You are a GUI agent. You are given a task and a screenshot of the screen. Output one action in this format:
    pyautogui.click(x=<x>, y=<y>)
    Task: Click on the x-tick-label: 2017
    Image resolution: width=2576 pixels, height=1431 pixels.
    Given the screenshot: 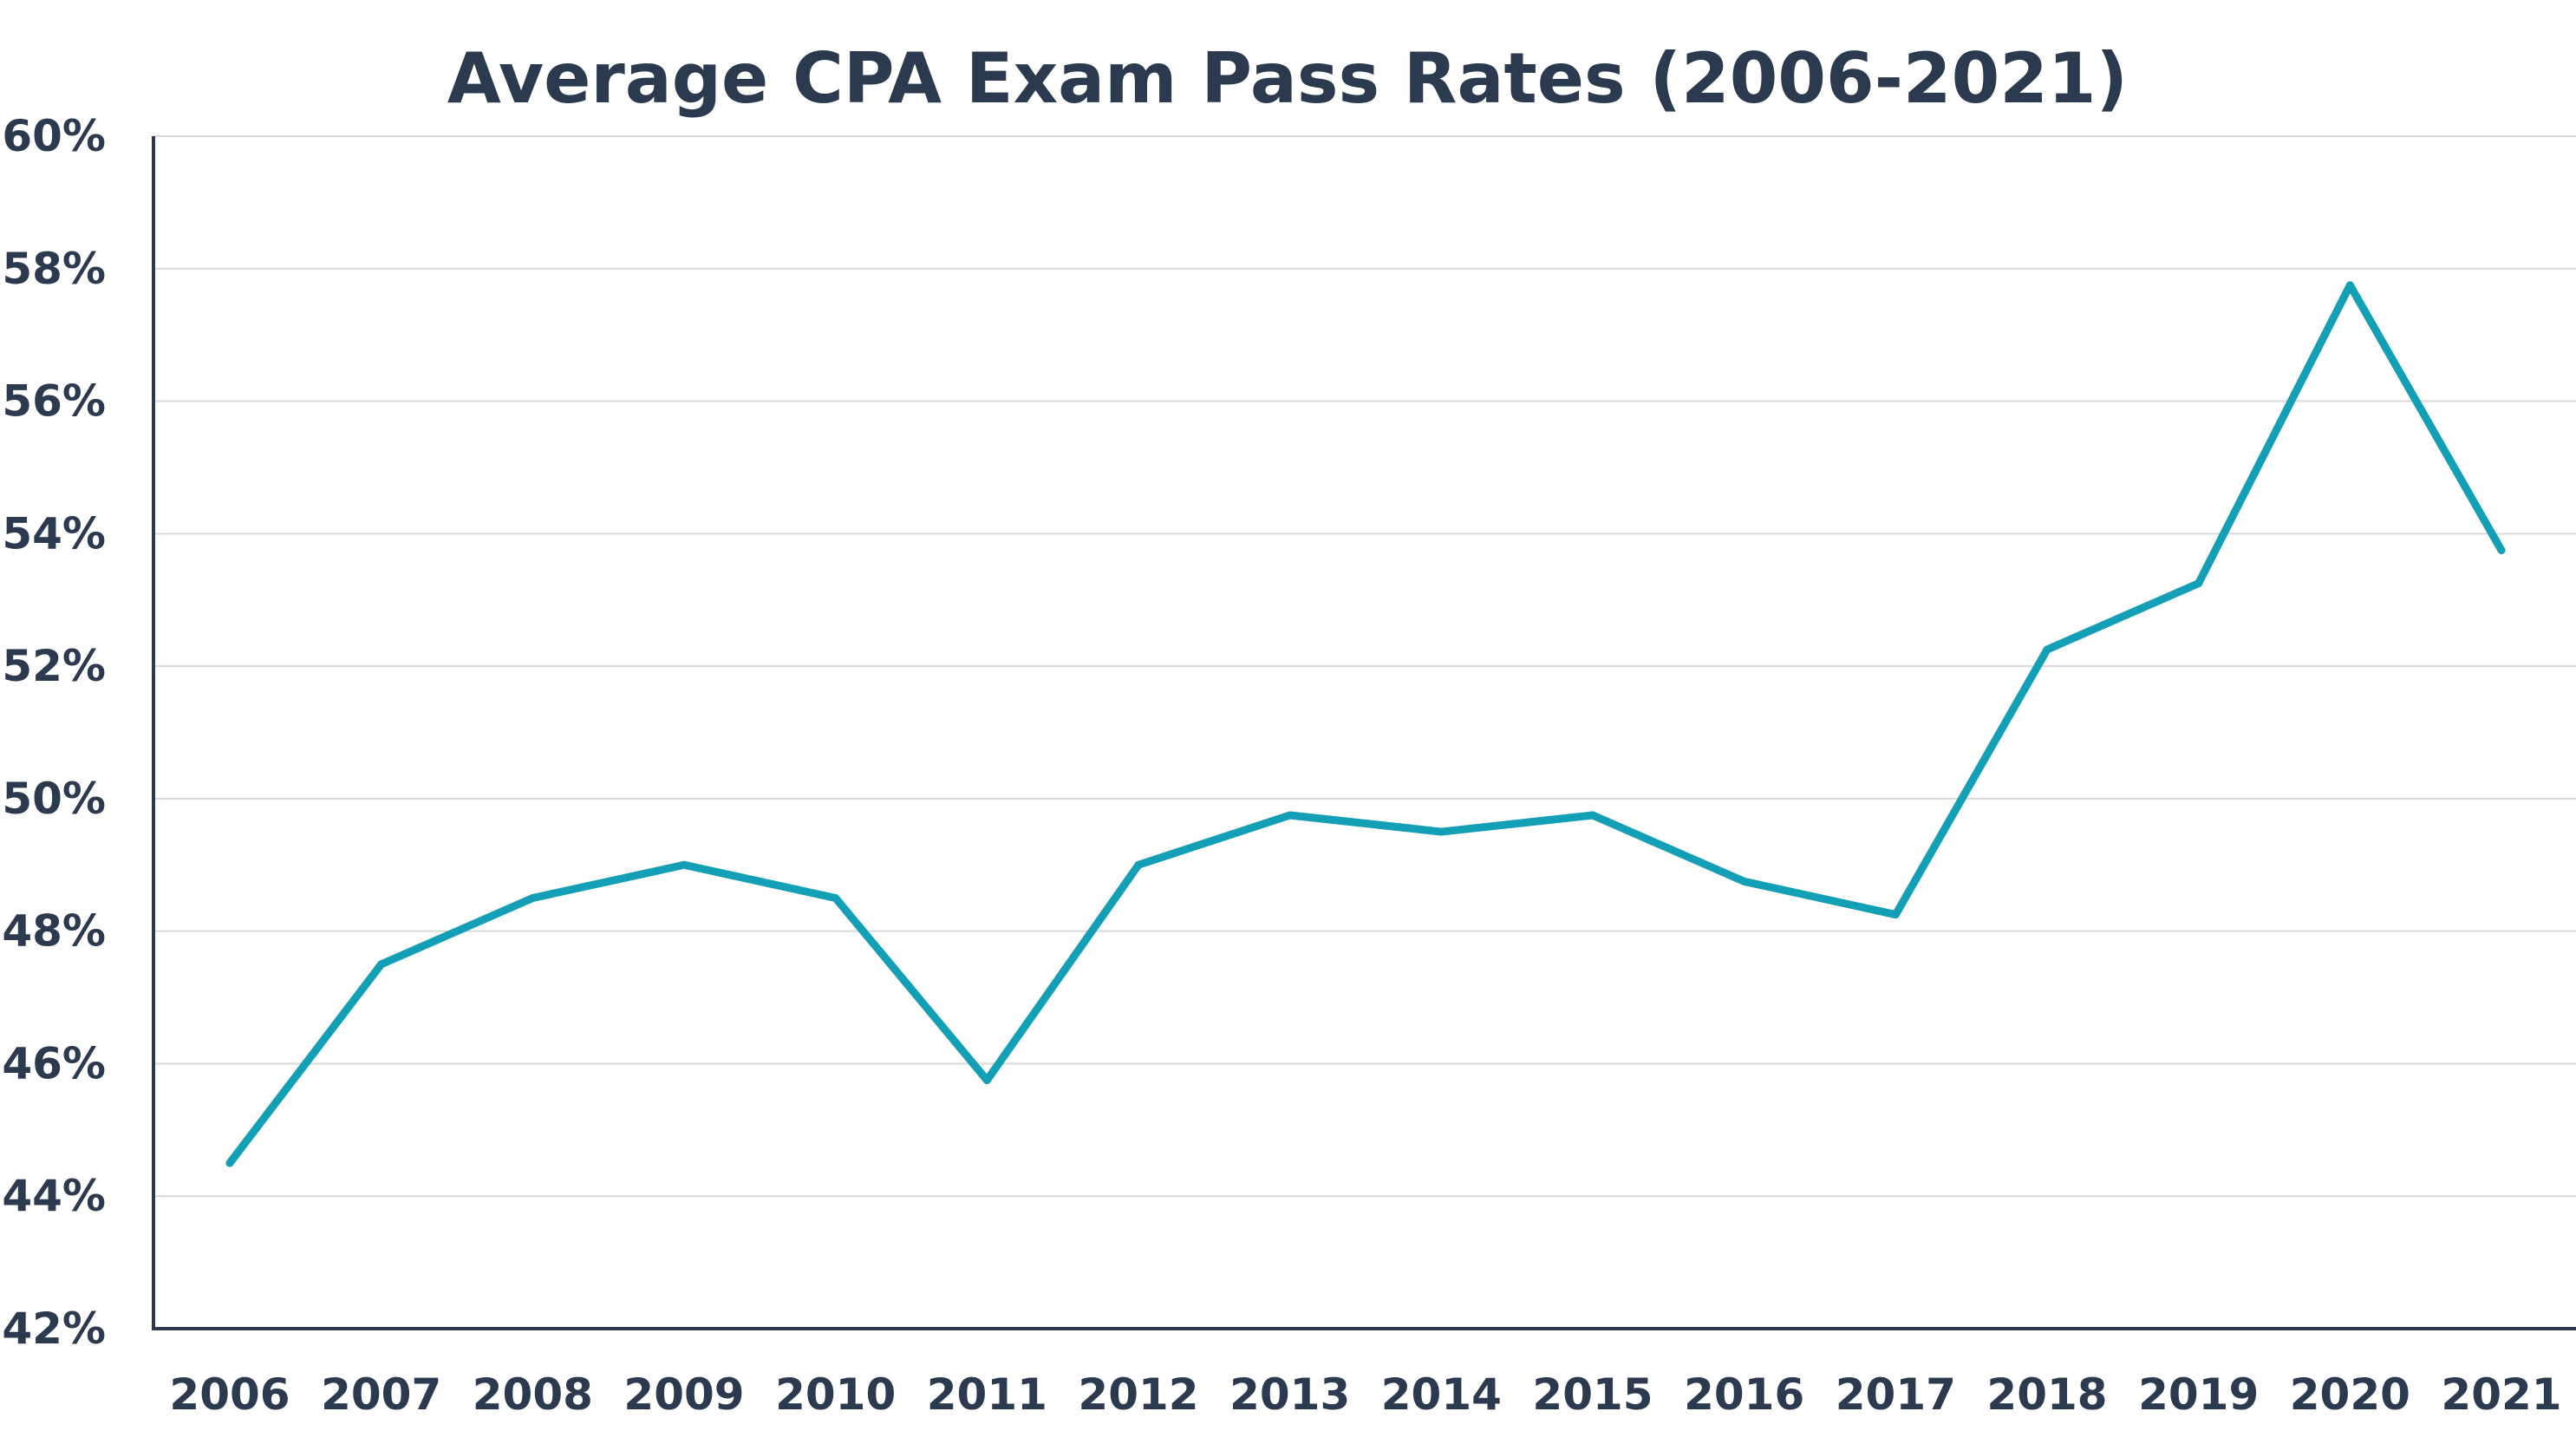 What is the action you would take?
    pyautogui.click(x=1896, y=1394)
    